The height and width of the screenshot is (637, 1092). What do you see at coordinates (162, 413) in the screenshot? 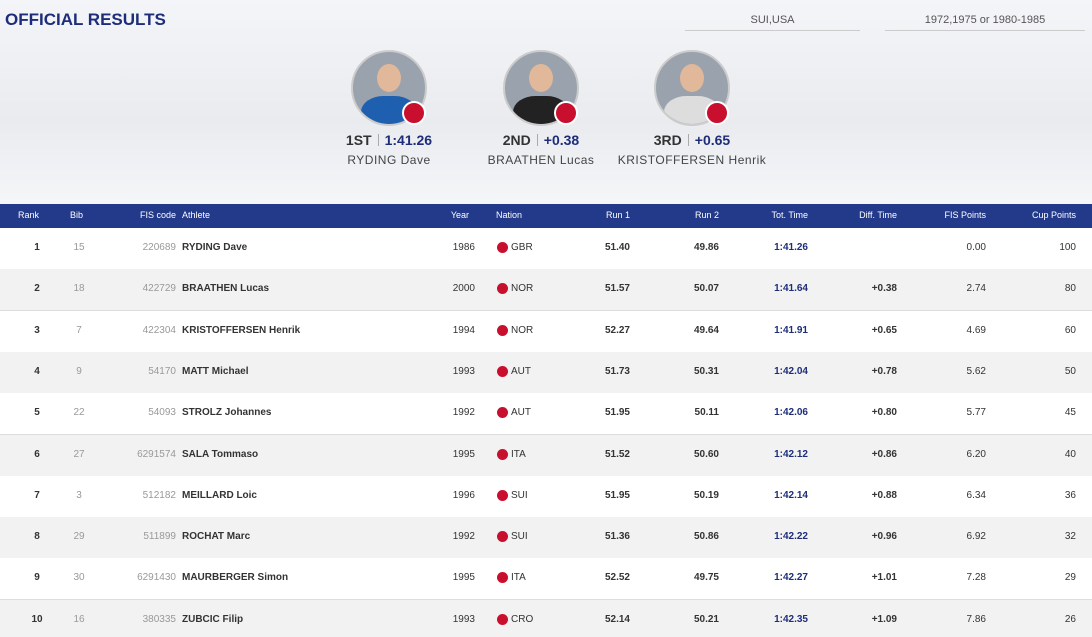
I see `code-cell: 54093` at bounding box center [162, 413].